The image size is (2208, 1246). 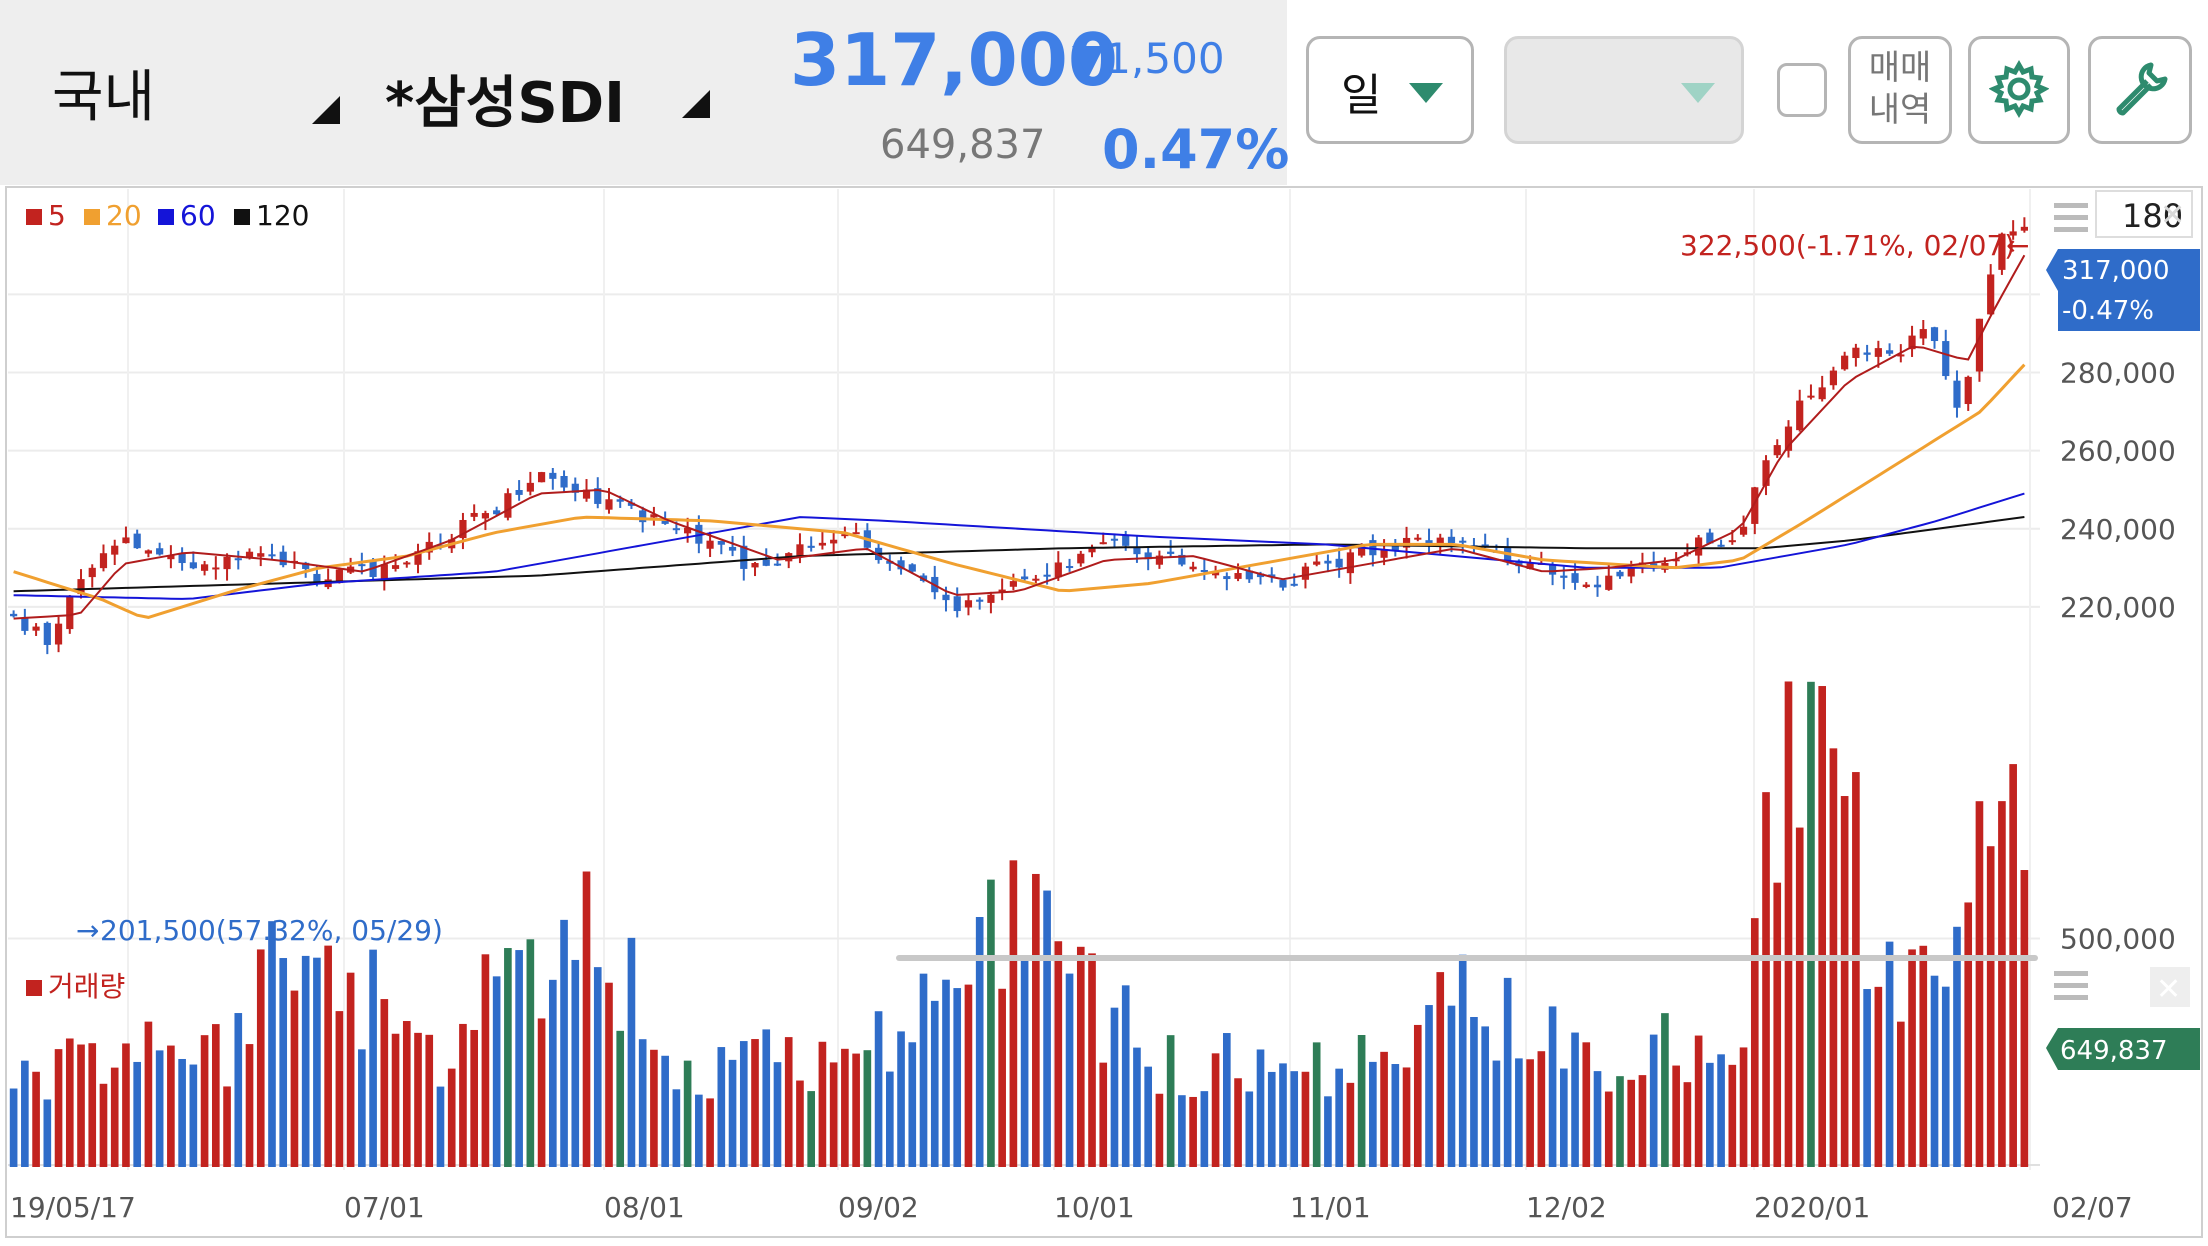 What do you see at coordinates (1900, 90) in the screenshot?
I see `trade-history-button: 매매 내역` at bounding box center [1900, 90].